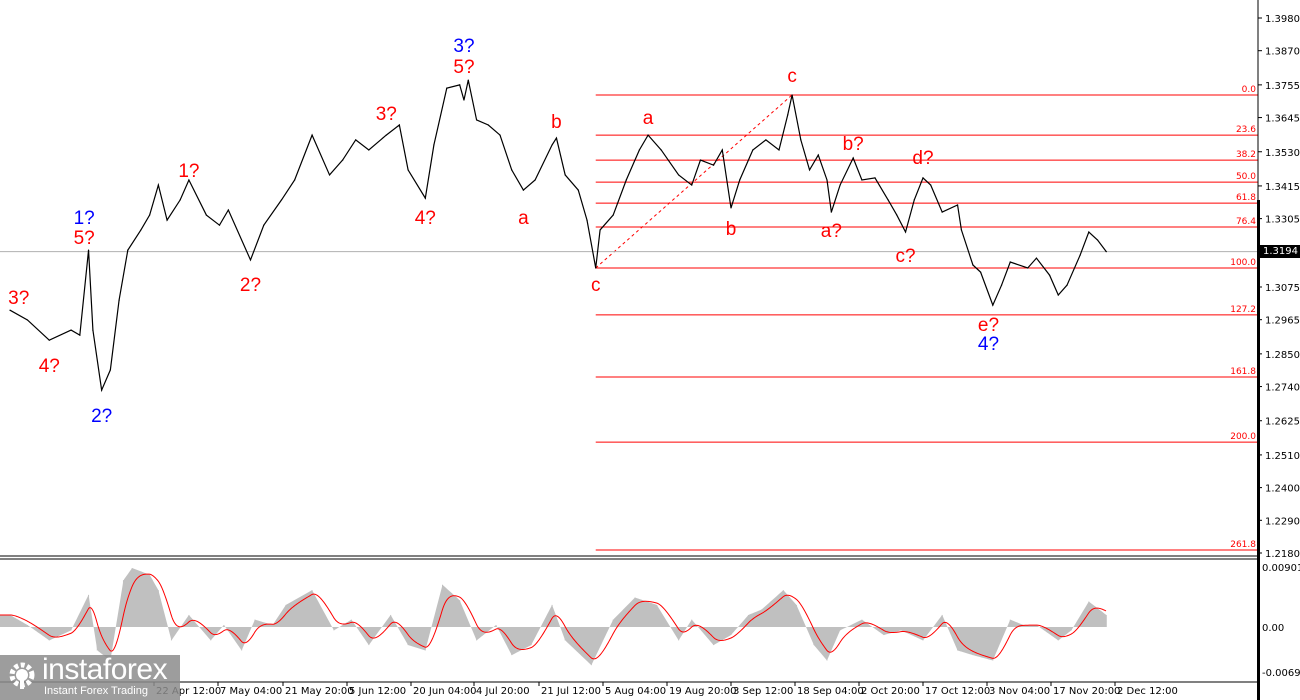 This screenshot has width=1300, height=700. Describe the element at coordinates (1282, 321) in the screenshot. I see `price-tick-label: 1.2965` at that location.